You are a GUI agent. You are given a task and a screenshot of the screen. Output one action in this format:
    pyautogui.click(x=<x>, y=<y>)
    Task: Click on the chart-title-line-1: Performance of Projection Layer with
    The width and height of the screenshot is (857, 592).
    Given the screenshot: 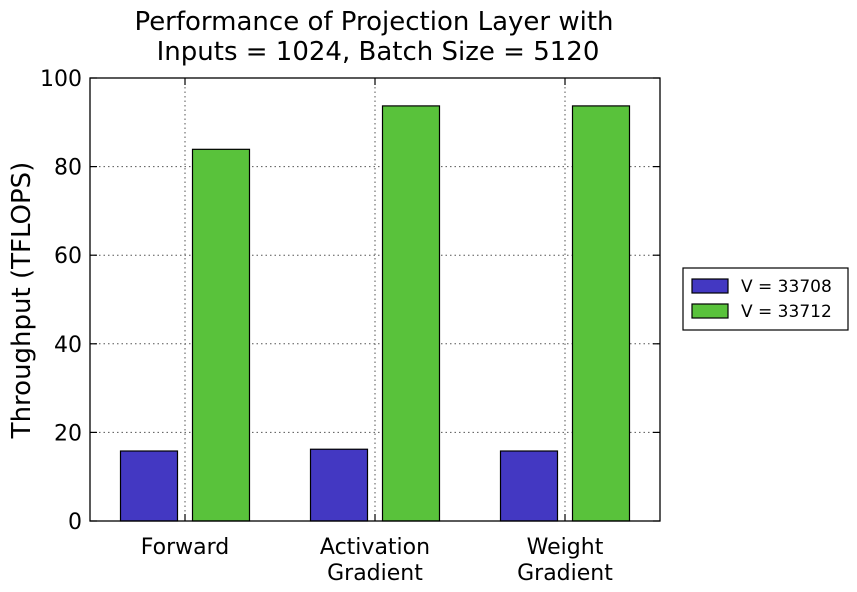 What is the action you would take?
    pyautogui.click(x=373, y=22)
    